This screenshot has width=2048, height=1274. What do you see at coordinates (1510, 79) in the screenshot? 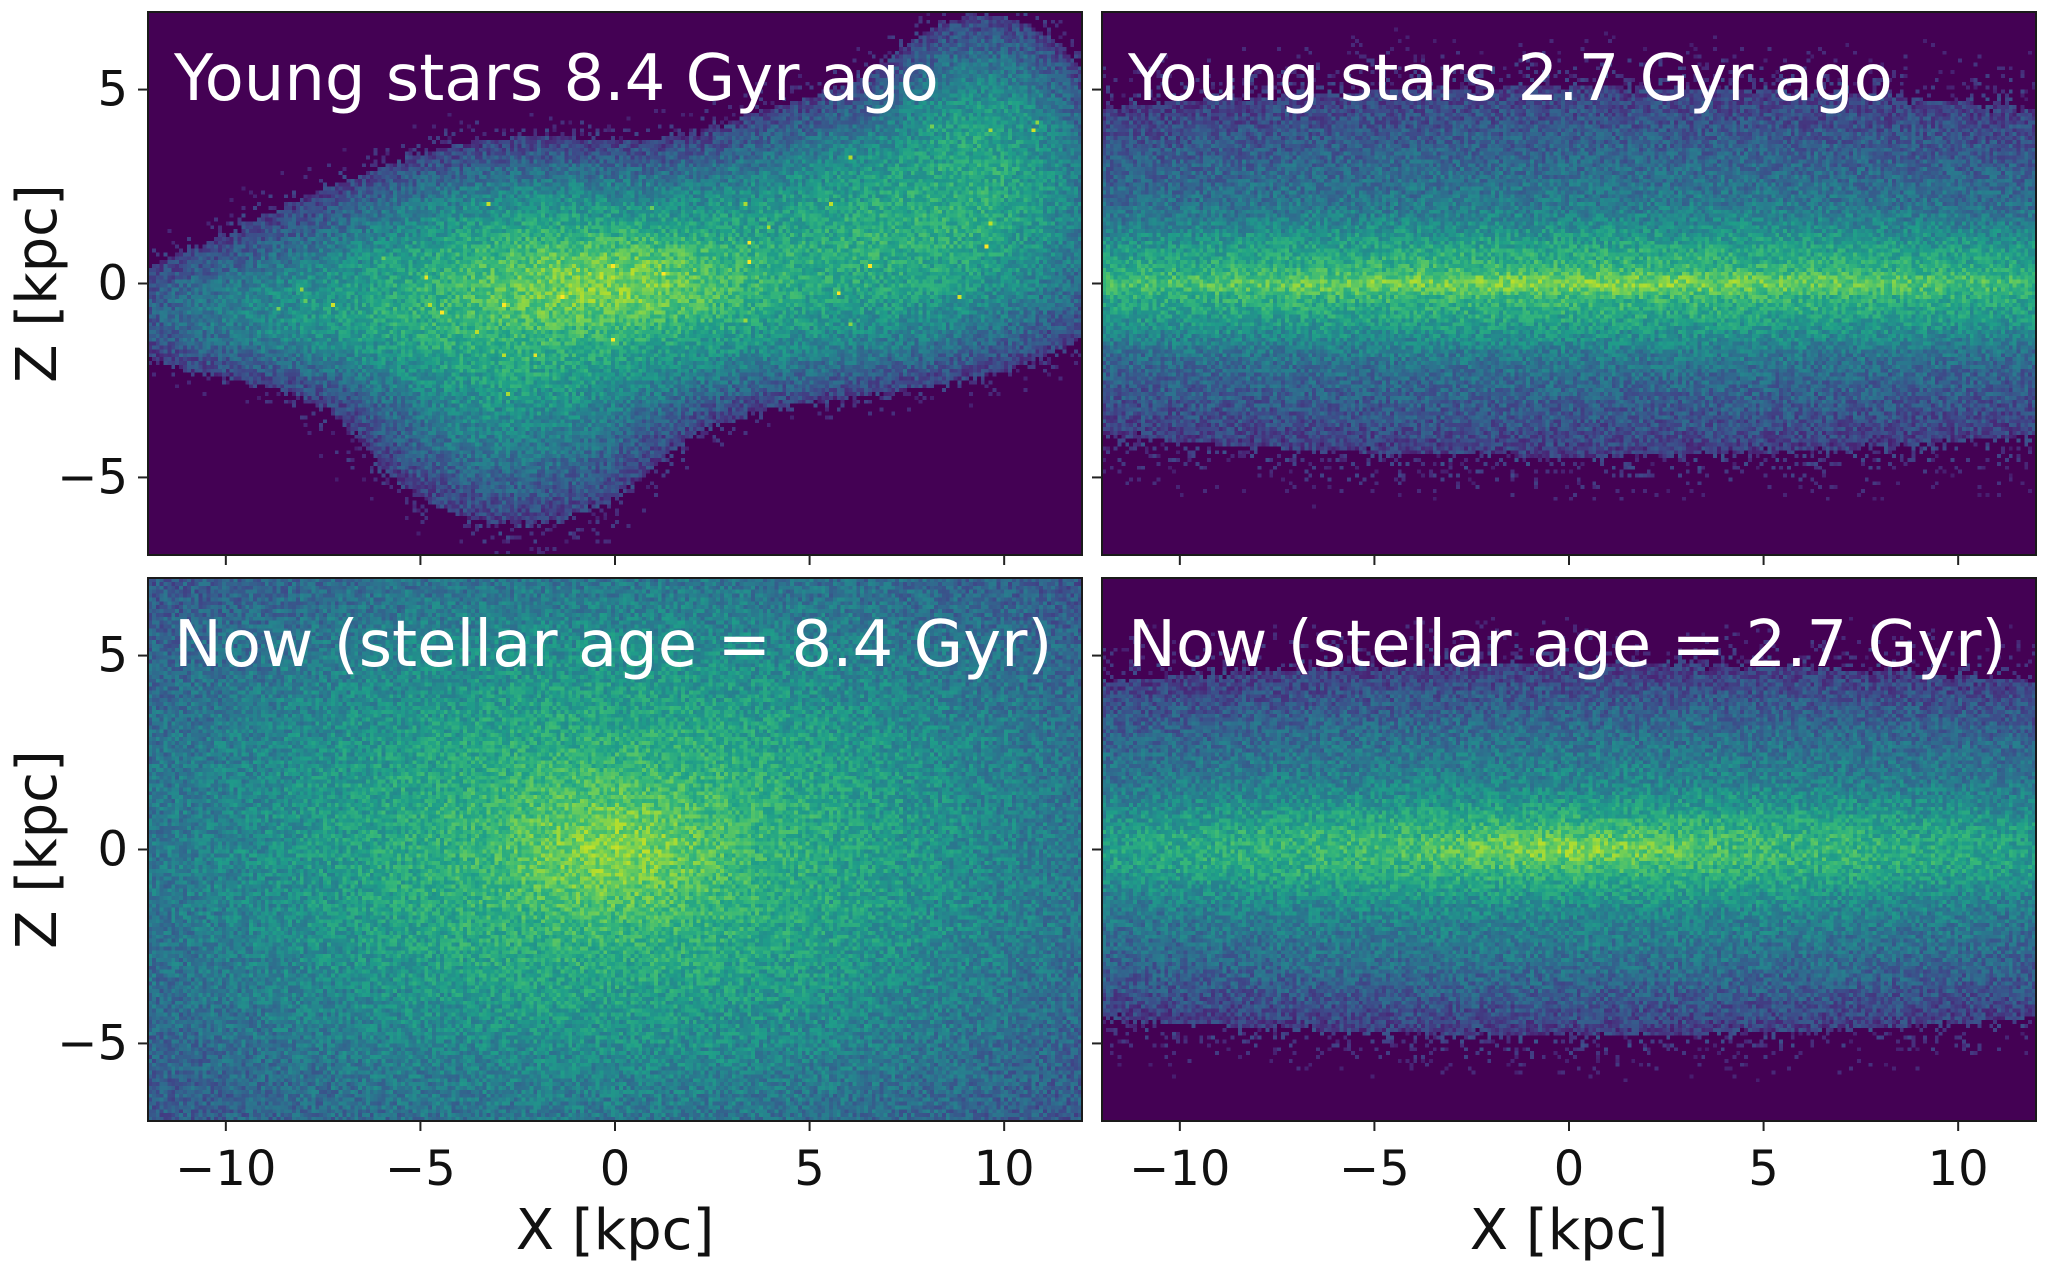
I see `panel-title: Young stars 2.7 Gyr ago` at bounding box center [1510, 79].